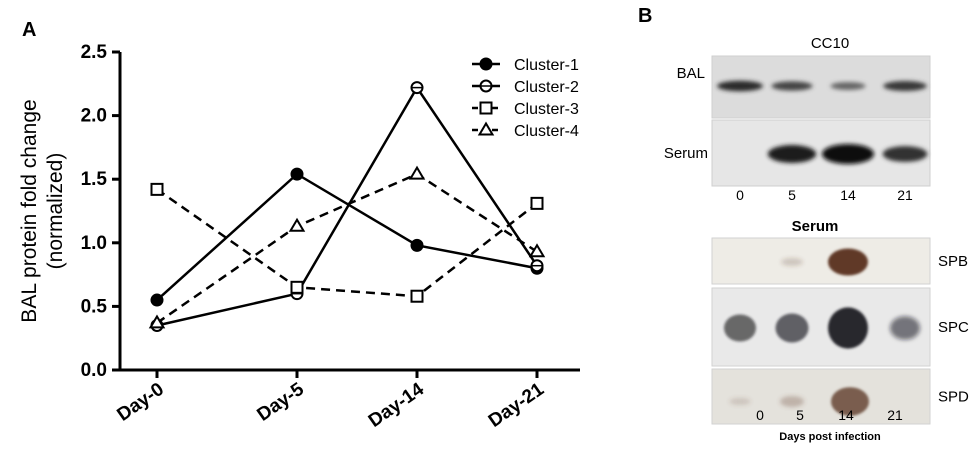  What do you see at coordinates (546, 65) in the screenshot?
I see `legend-entry: Cluster-1` at bounding box center [546, 65].